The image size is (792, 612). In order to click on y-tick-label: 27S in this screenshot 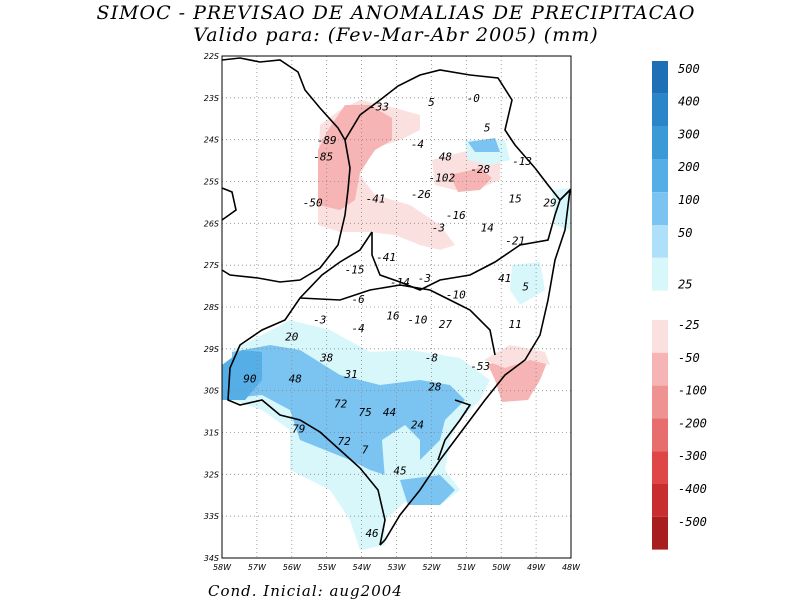, I will do `click(211, 265)`.